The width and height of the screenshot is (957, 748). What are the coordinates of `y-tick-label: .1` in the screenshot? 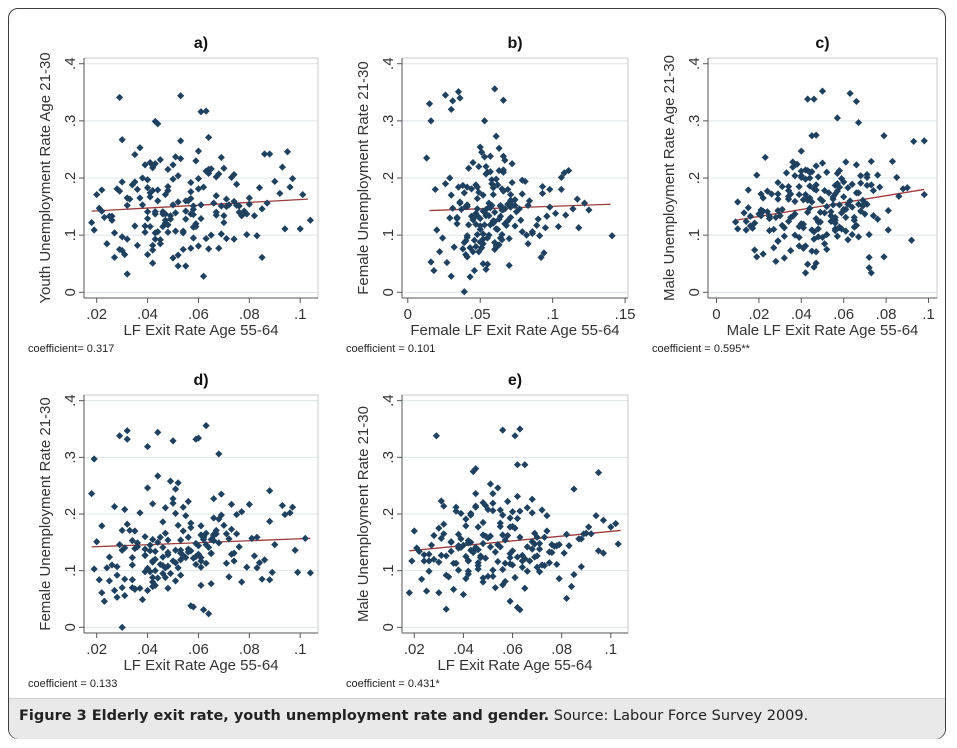 It's located at (694, 235).